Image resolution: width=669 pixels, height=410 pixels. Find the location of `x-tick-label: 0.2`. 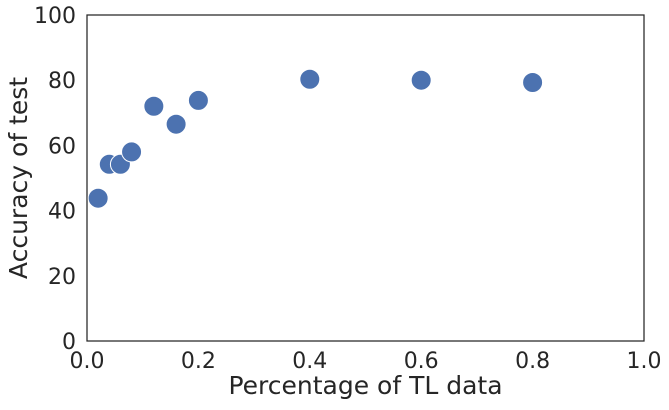

x-tick-label: 0.2 is located at coordinates (198, 361).